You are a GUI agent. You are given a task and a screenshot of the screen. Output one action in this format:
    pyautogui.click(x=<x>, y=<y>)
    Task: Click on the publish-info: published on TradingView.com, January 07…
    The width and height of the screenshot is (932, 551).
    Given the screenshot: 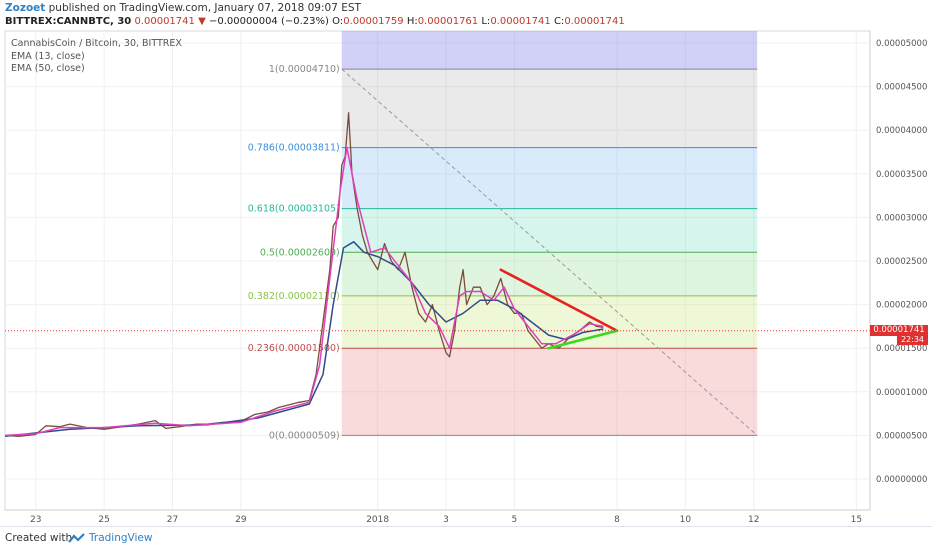 What is the action you would take?
    pyautogui.click(x=204, y=8)
    